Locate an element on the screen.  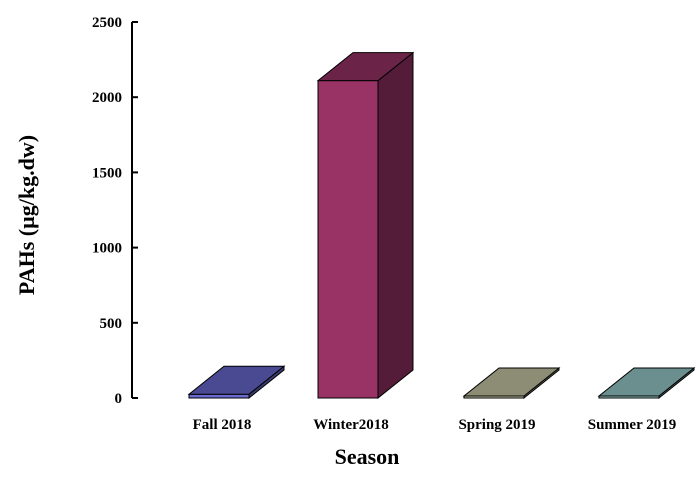
bar-fall-2018 is located at coordinates (236, 382).